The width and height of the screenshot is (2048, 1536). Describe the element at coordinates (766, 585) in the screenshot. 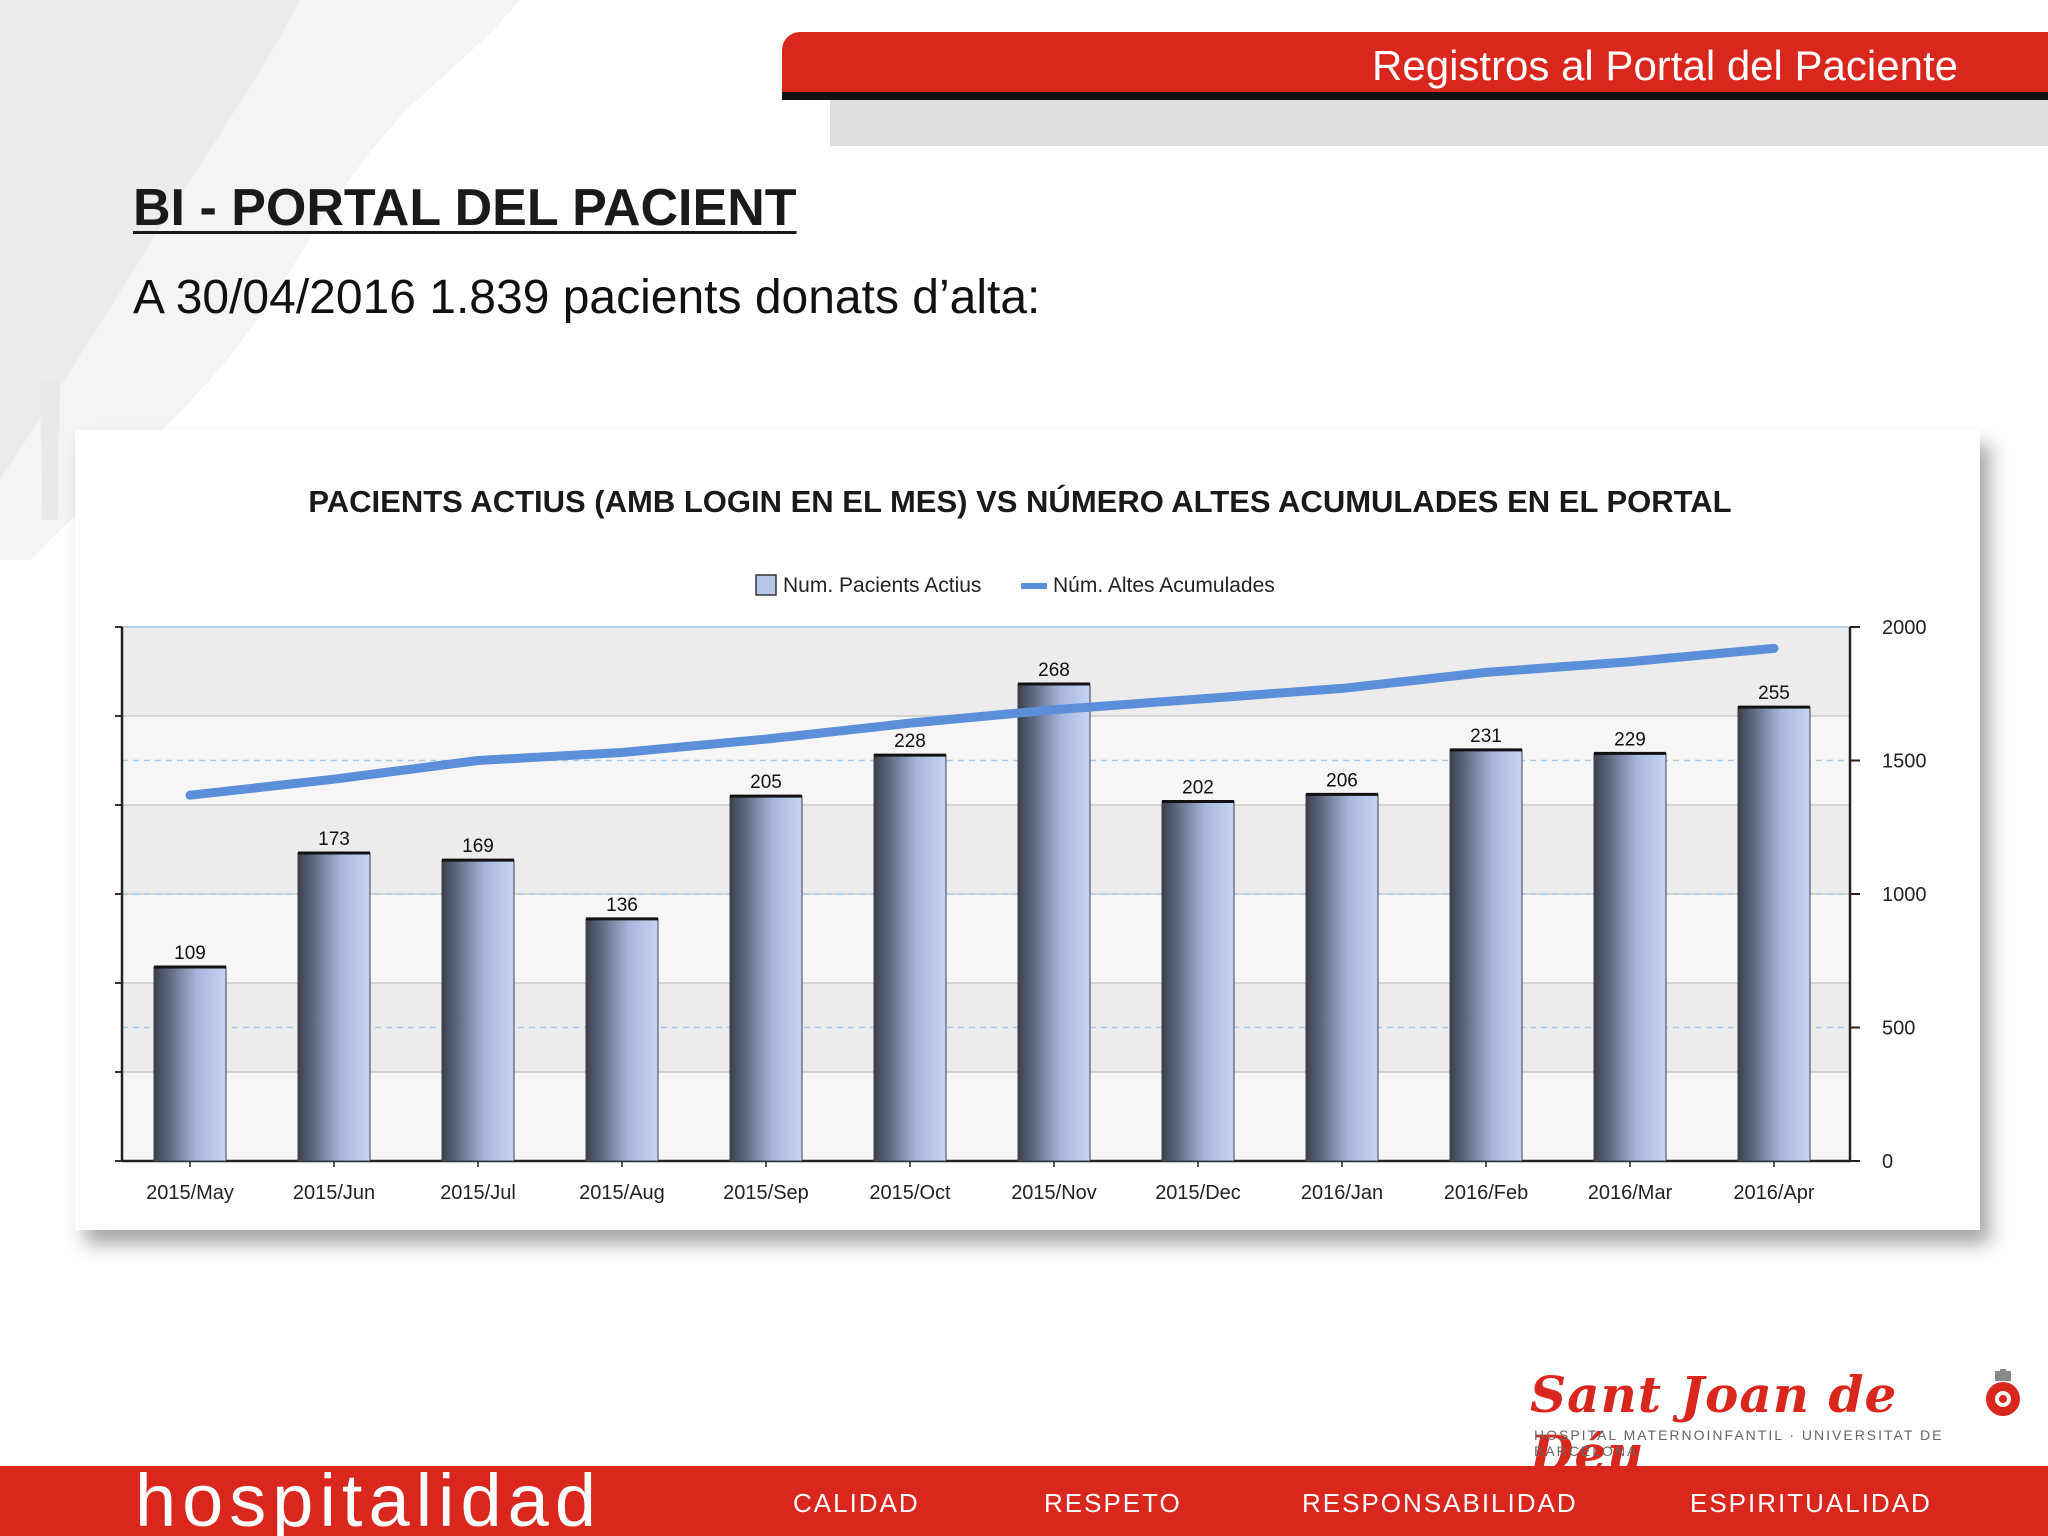

I see `legend-swatch-bar` at that location.